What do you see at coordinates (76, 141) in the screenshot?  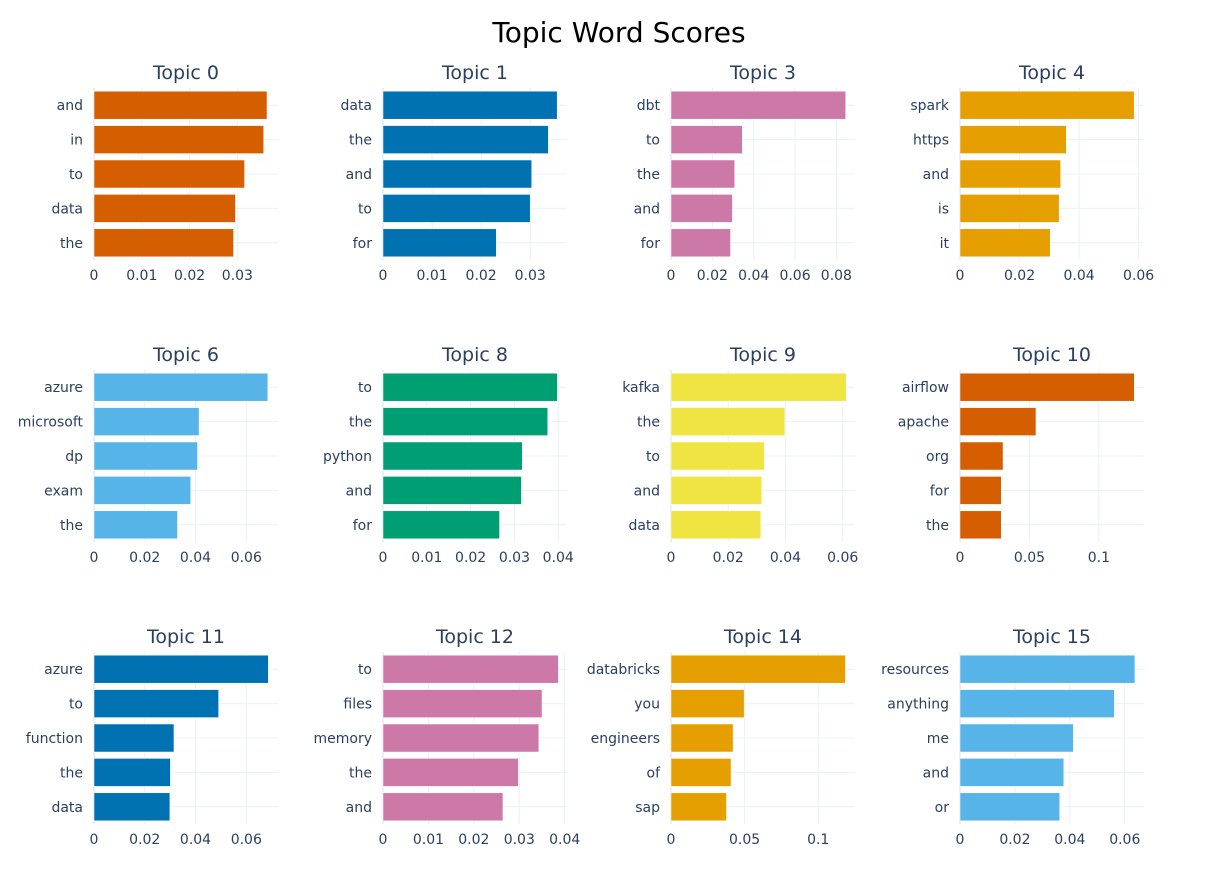 I see `y-tick-label: in` at bounding box center [76, 141].